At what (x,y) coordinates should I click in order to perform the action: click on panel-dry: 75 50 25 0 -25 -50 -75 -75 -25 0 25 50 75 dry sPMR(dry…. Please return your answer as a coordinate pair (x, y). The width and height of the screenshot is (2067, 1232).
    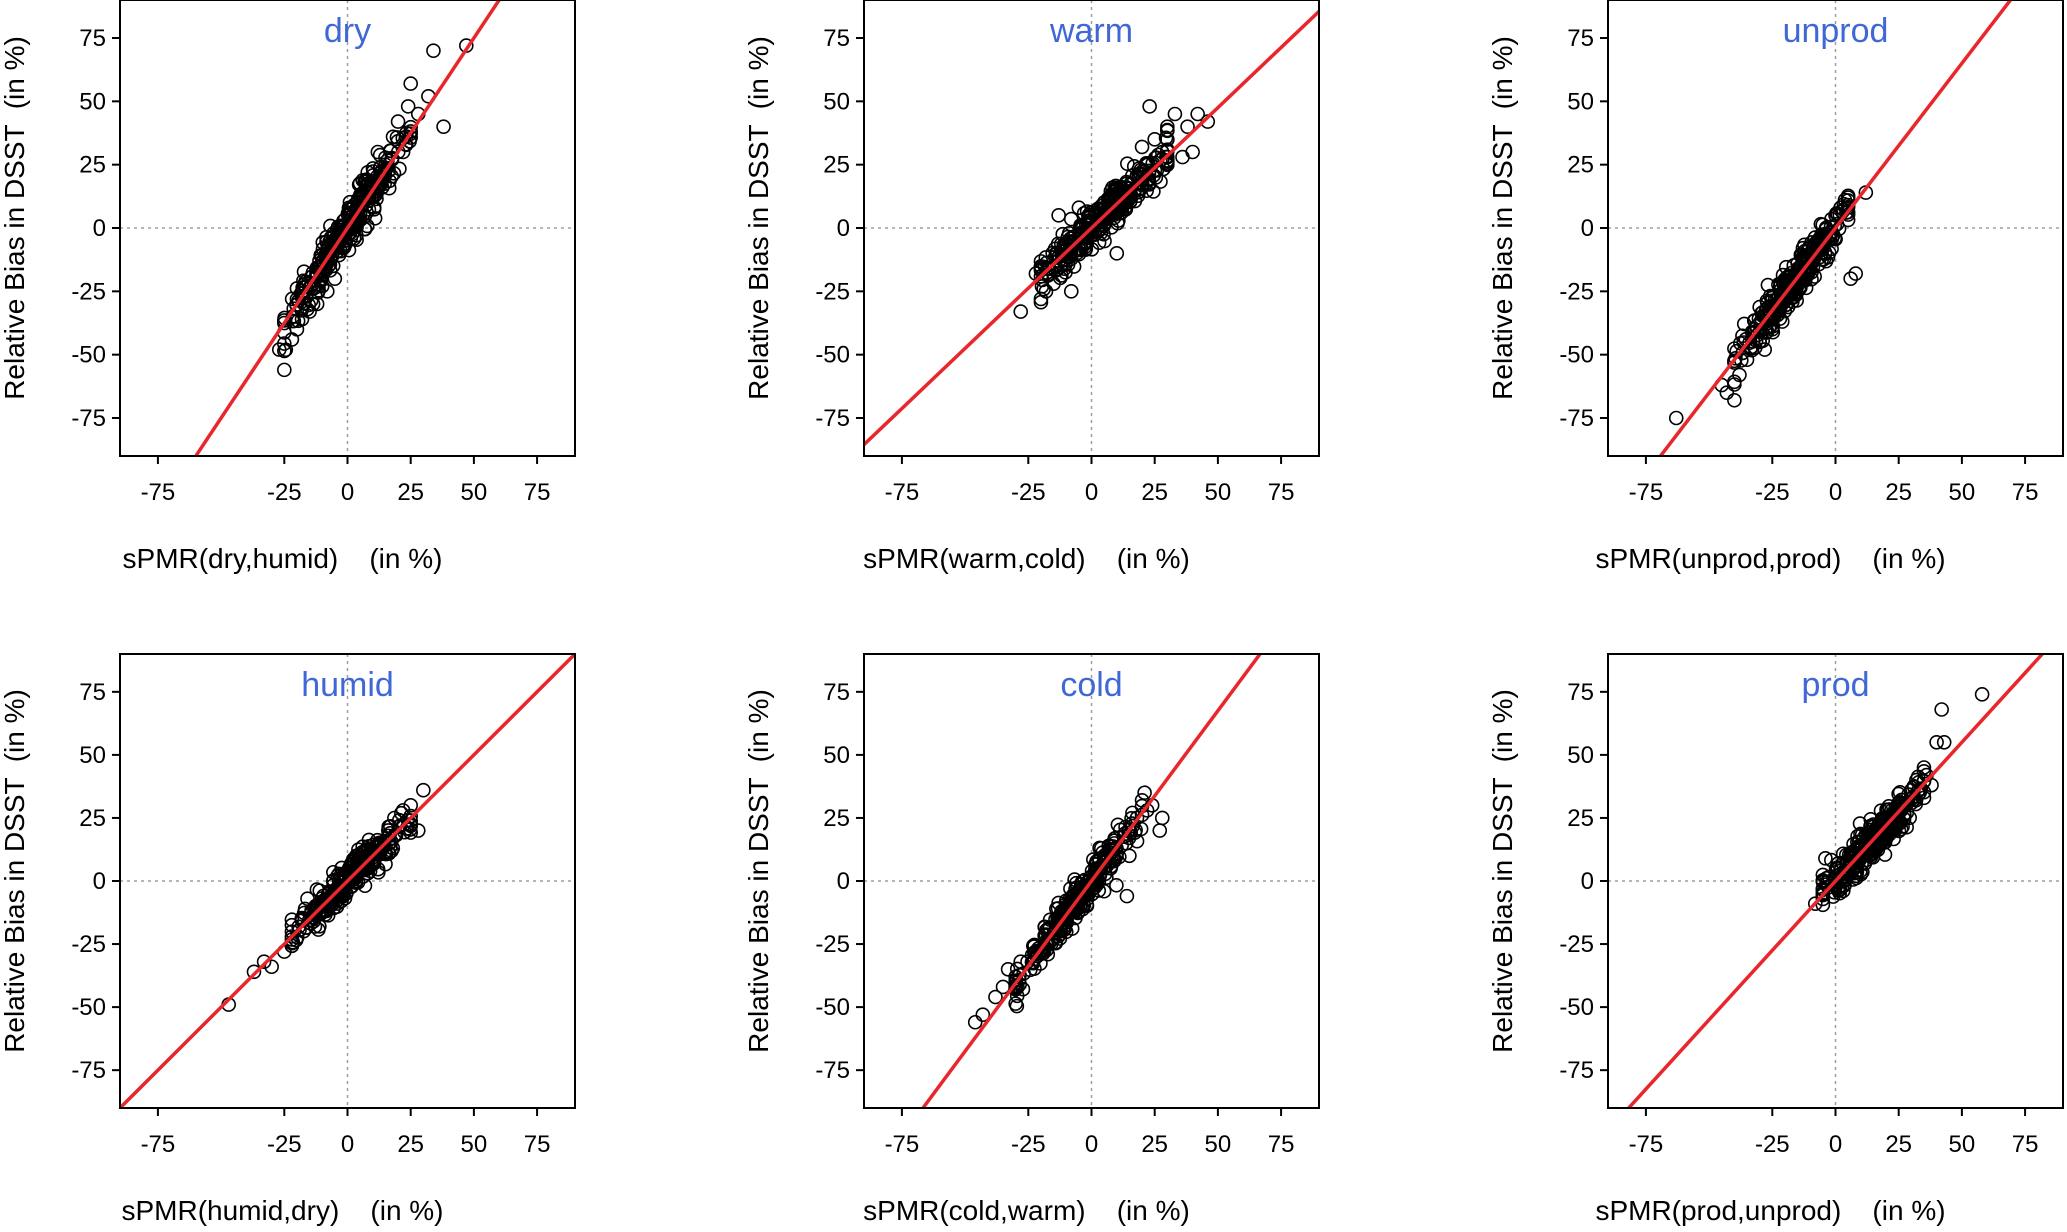
    Looking at the image, I should click on (288, 287).